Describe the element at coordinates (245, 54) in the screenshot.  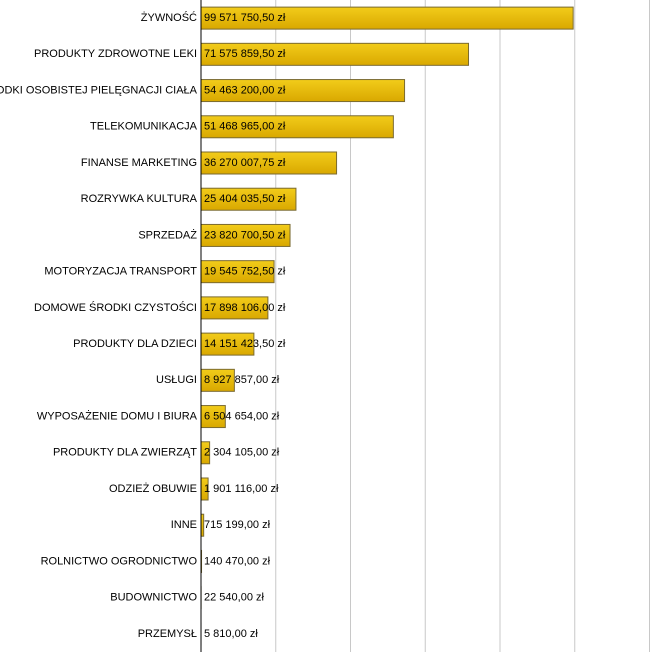
I see `value-label: 71 575 859,50 zł` at that location.